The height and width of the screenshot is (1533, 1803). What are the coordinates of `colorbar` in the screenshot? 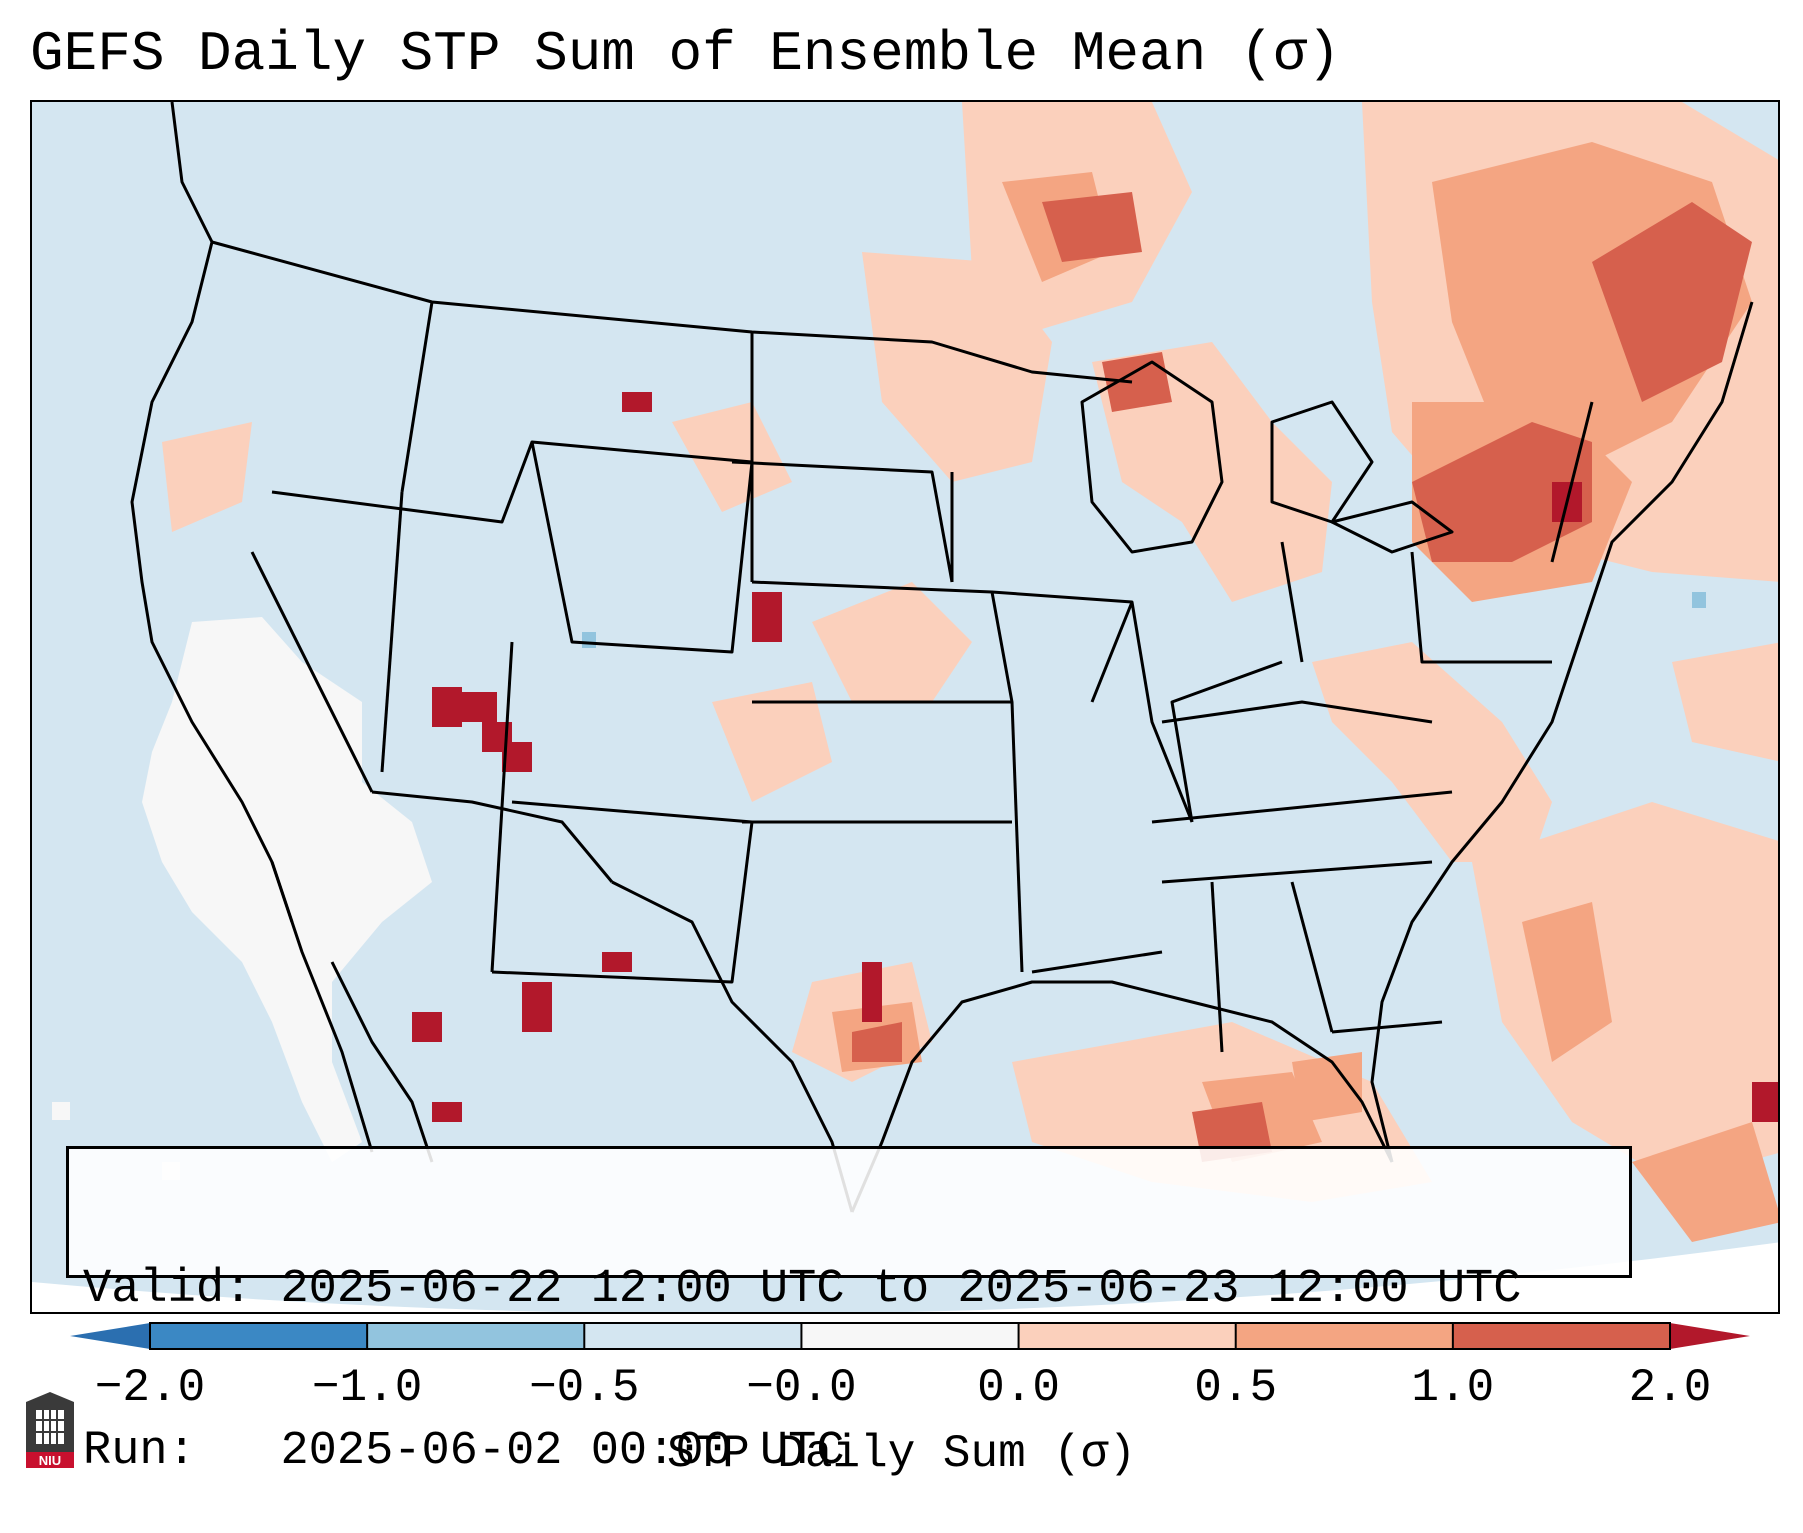 It's located at (910, 1336).